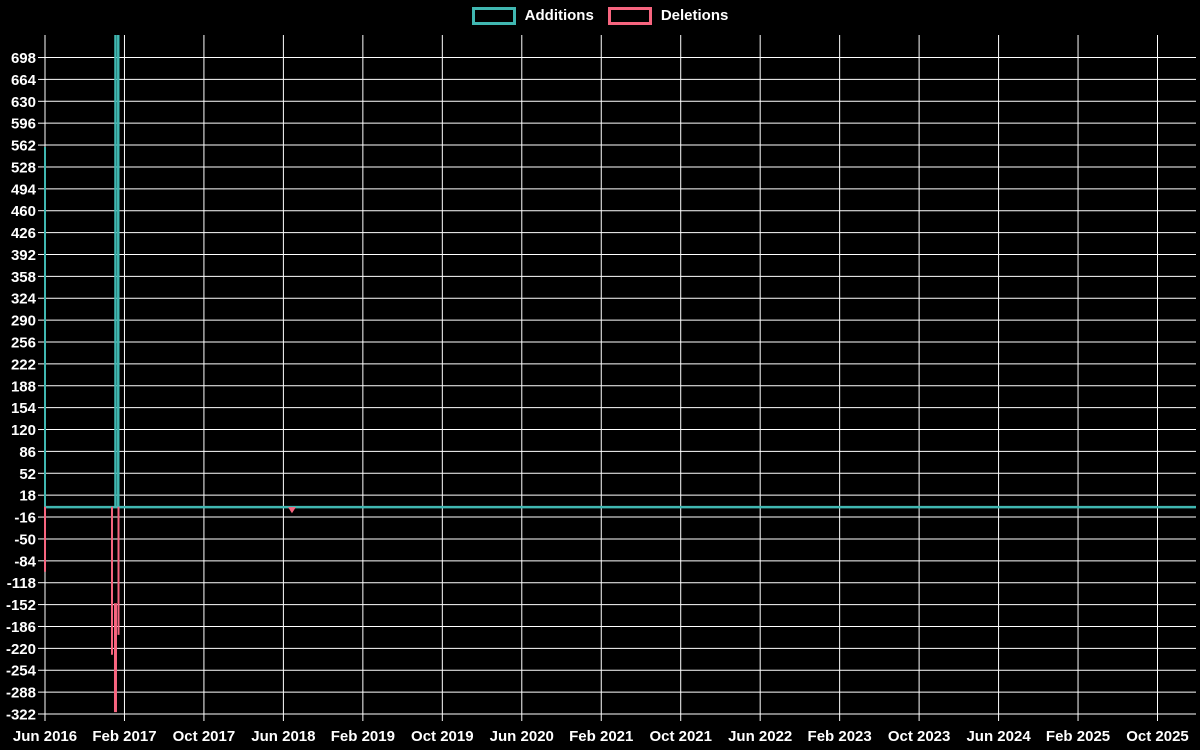 This screenshot has height=750, width=1200. Describe the element at coordinates (23, 58) in the screenshot. I see `y-axis-tick-label: 698` at that location.